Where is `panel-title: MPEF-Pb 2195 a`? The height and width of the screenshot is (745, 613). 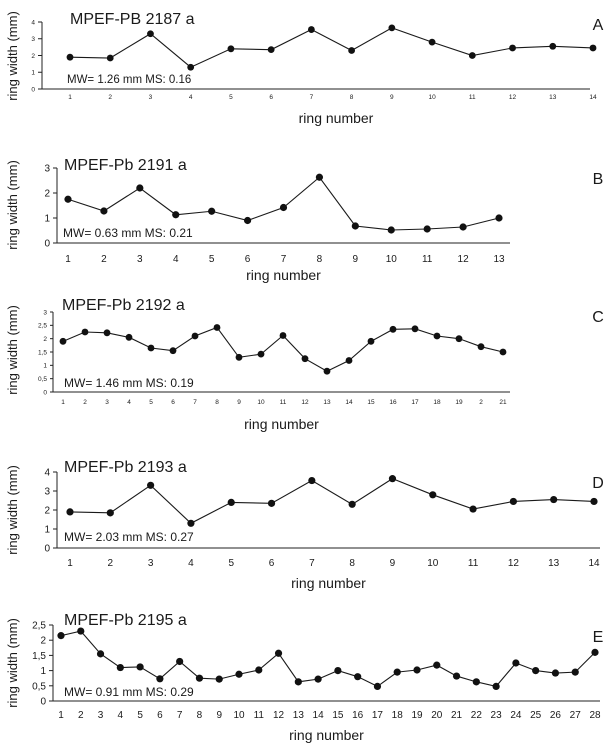 panel-title: MPEF-Pb 2195 a is located at coordinates (125, 620).